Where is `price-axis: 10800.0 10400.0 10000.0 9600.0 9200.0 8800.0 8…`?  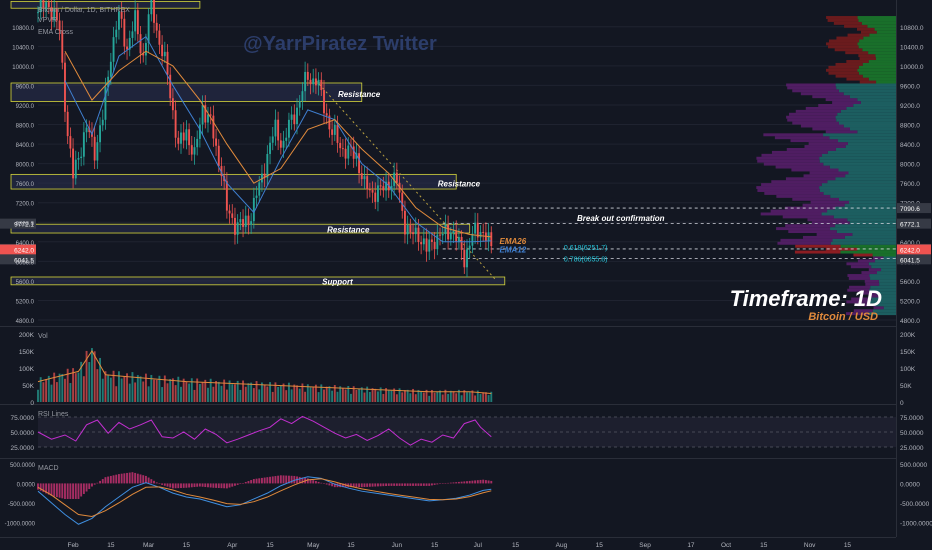 price-axis: 10800.0 10400.0 10000.0 9600.0 9200.0 8800.0 8… is located at coordinates (914, 175).